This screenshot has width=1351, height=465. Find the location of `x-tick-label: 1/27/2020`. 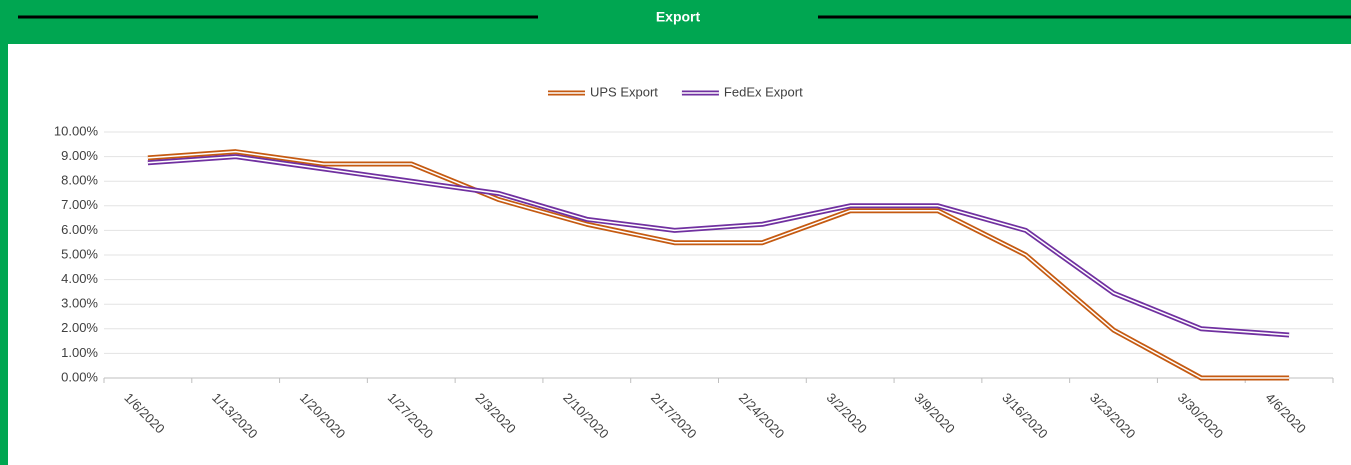

x-tick-label: 1/27/2020 is located at coordinates (411, 416).